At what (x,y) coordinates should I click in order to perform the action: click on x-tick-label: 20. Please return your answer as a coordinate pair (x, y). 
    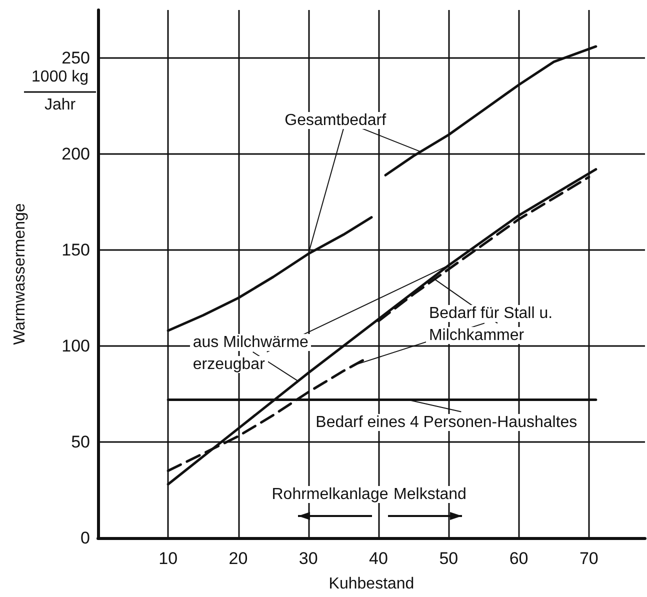
    Looking at the image, I should click on (238, 558).